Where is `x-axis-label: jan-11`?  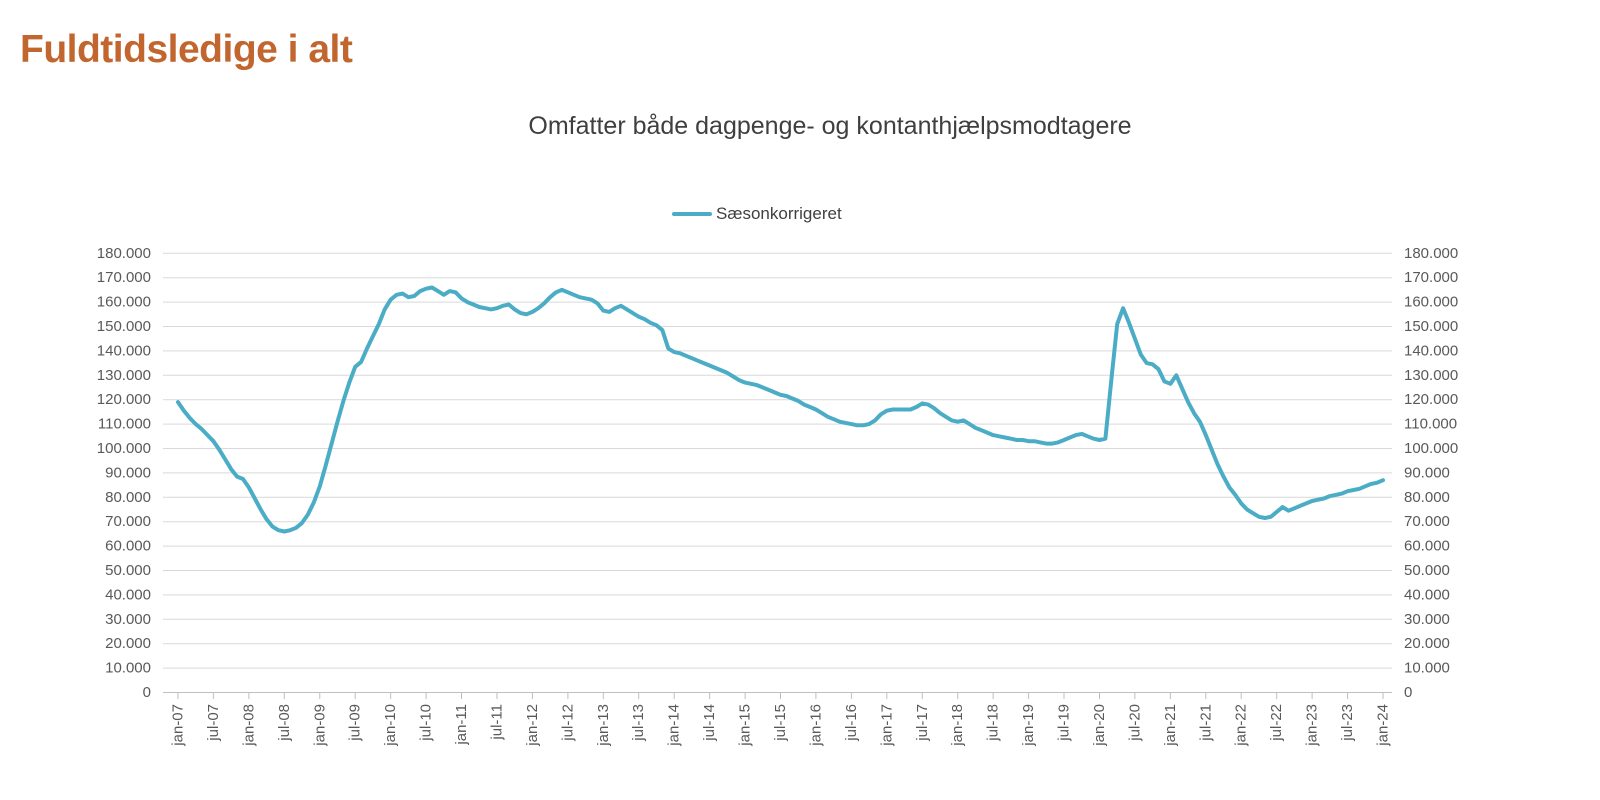
x-axis-label: jan-11 is located at coordinates (461, 725).